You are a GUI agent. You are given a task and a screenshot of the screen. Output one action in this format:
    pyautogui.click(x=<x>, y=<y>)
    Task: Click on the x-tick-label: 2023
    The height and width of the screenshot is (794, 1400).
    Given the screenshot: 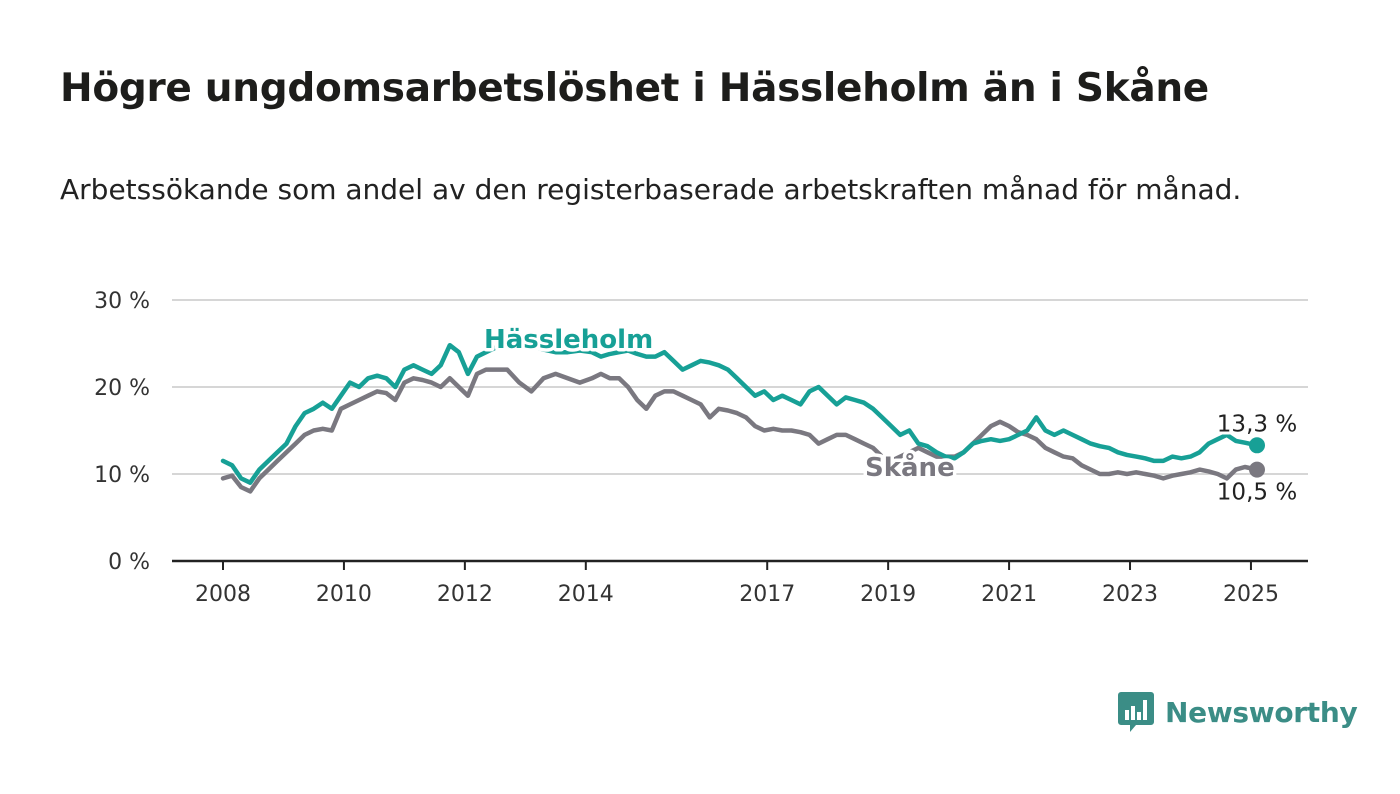 What is the action you would take?
    pyautogui.click(x=1130, y=594)
    